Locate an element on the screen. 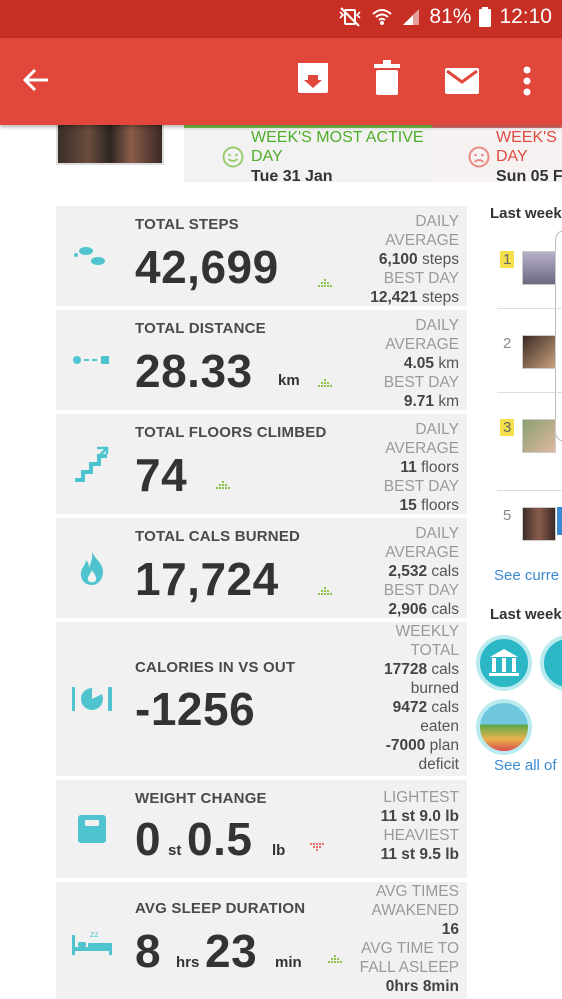  battery-percent: 81% is located at coordinates (450, 16).